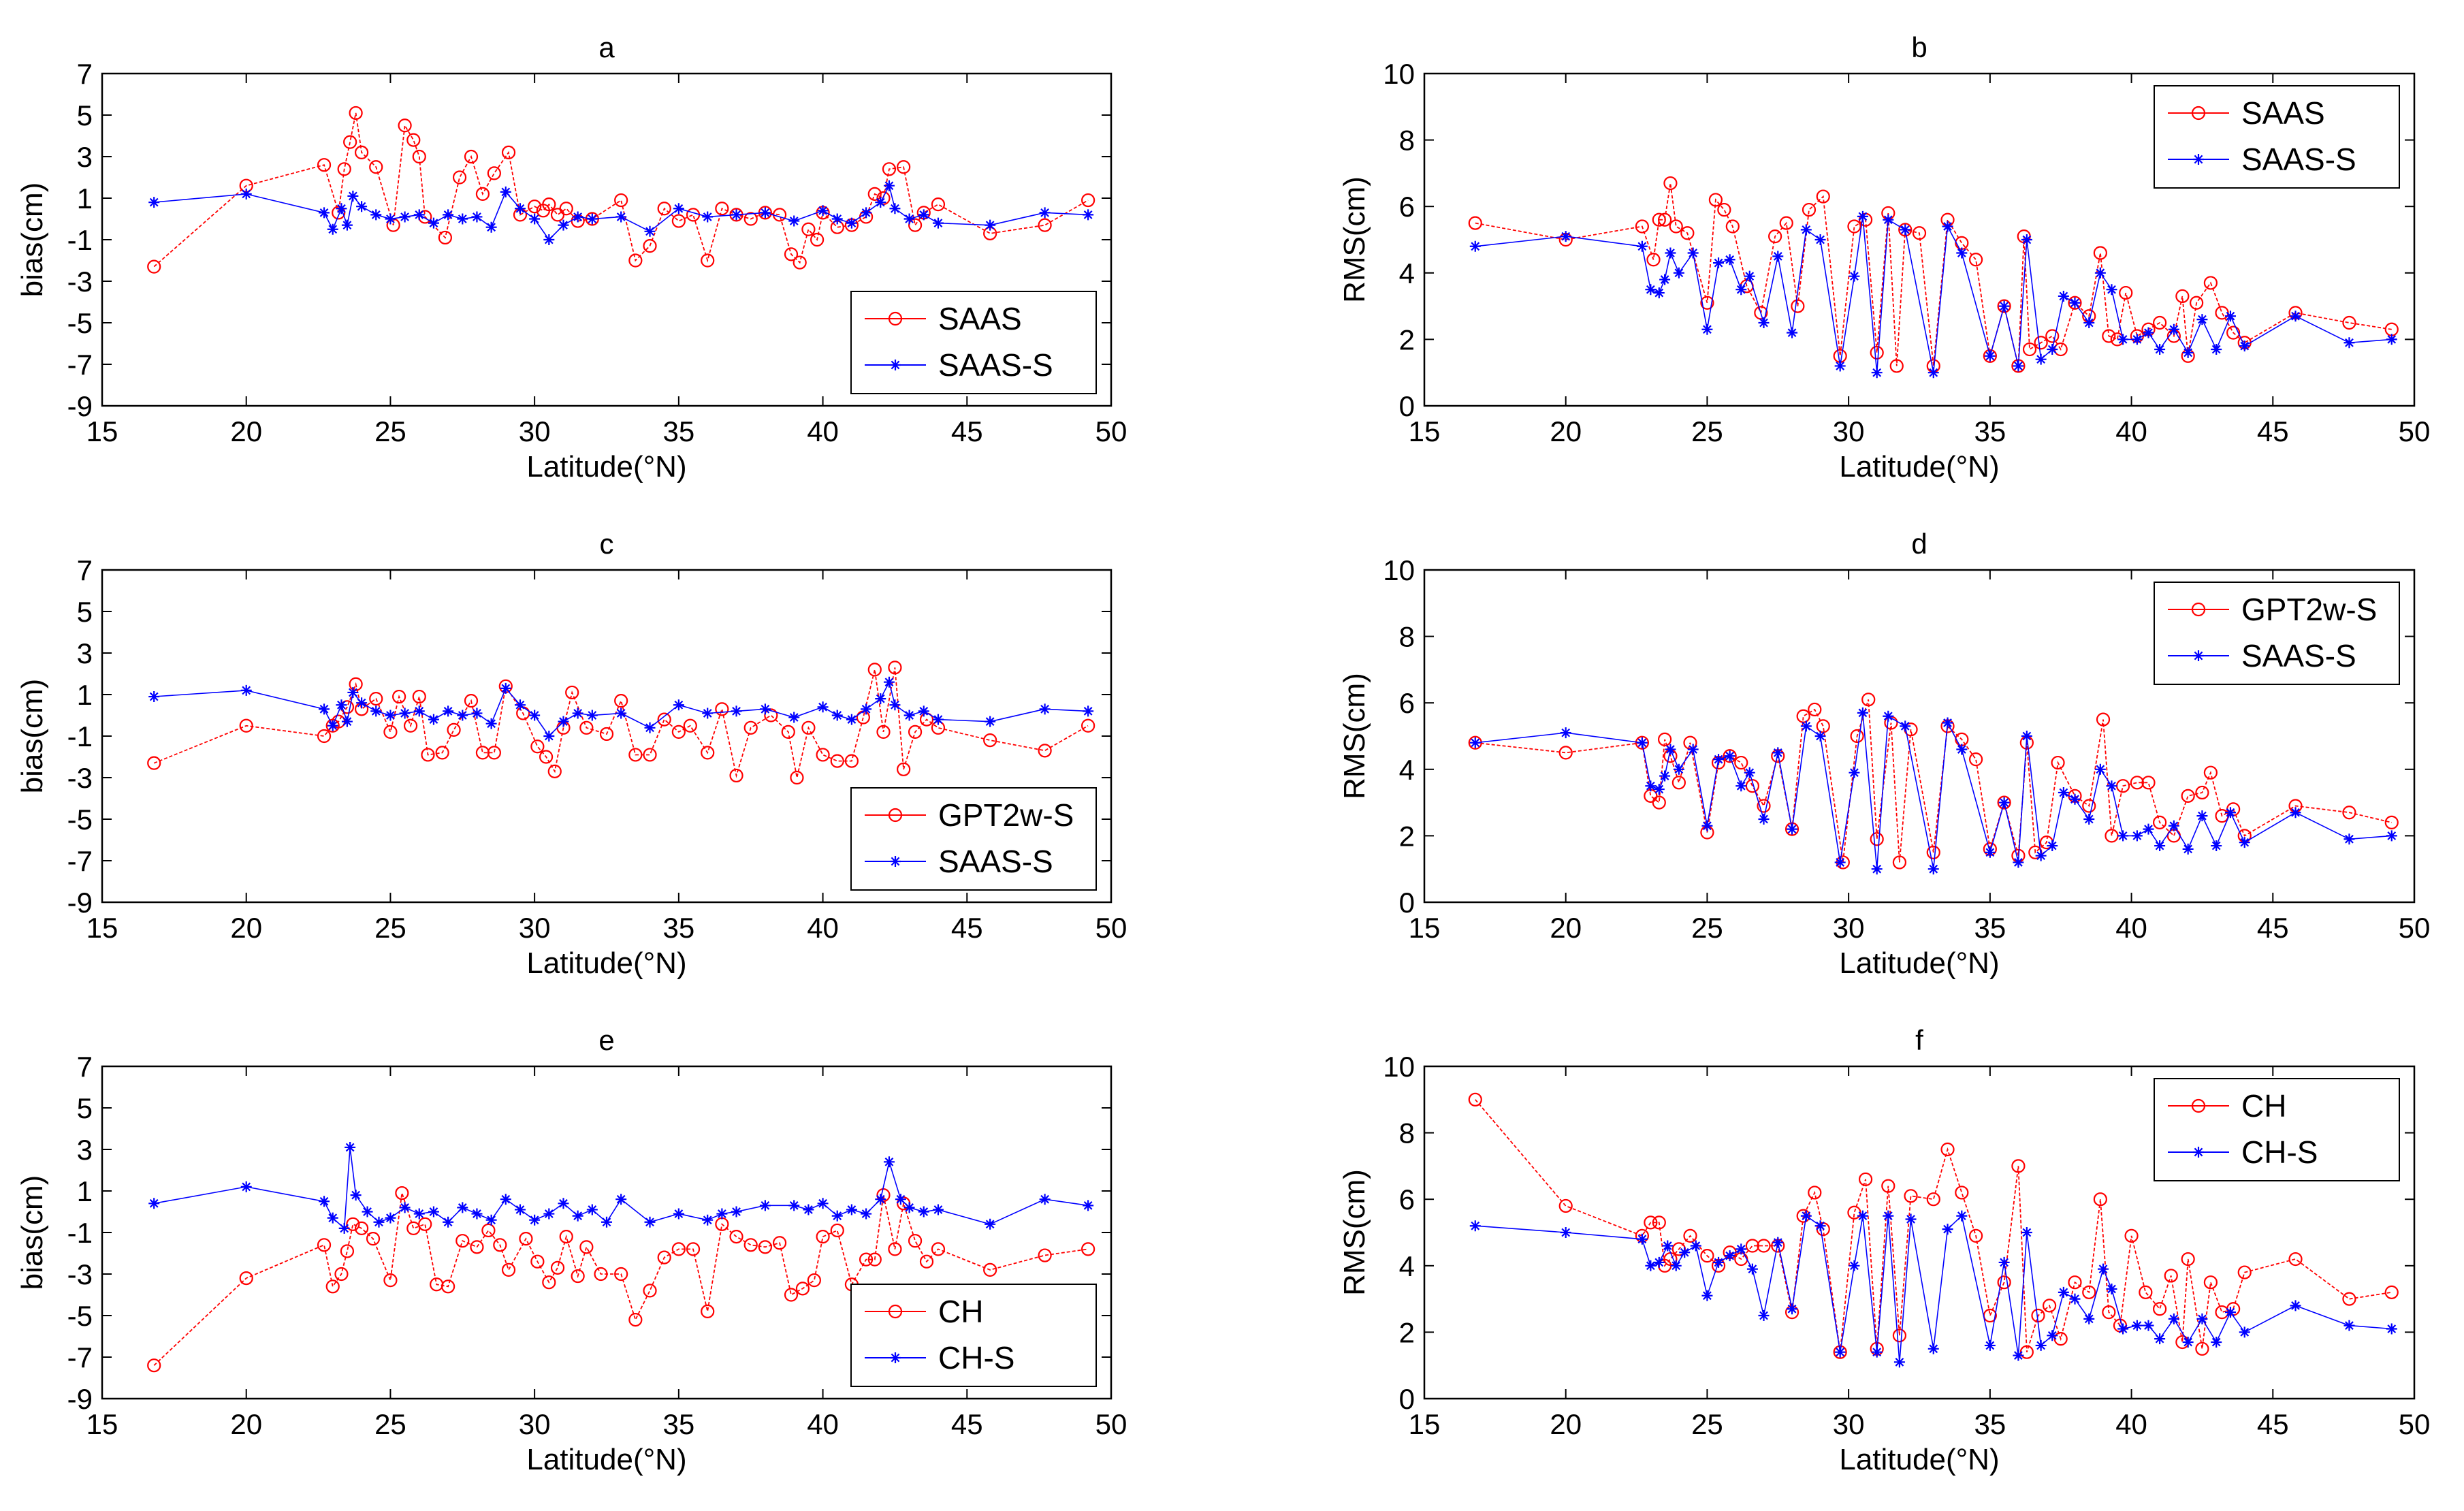 The width and height of the screenshot is (2464, 1511). What do you see at coordinates (85, 1108) in the screenshot?
I see `y-tick-label: 5` at bounding box center [85, 1108].